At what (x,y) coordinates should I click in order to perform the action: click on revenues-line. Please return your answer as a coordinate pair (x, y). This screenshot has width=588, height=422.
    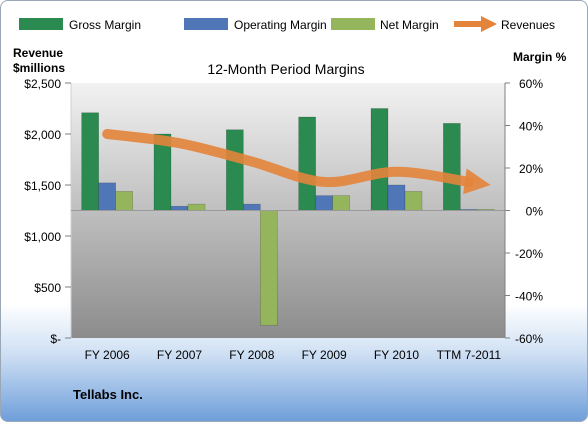
    Looking at the image, I should click on (296, 162).